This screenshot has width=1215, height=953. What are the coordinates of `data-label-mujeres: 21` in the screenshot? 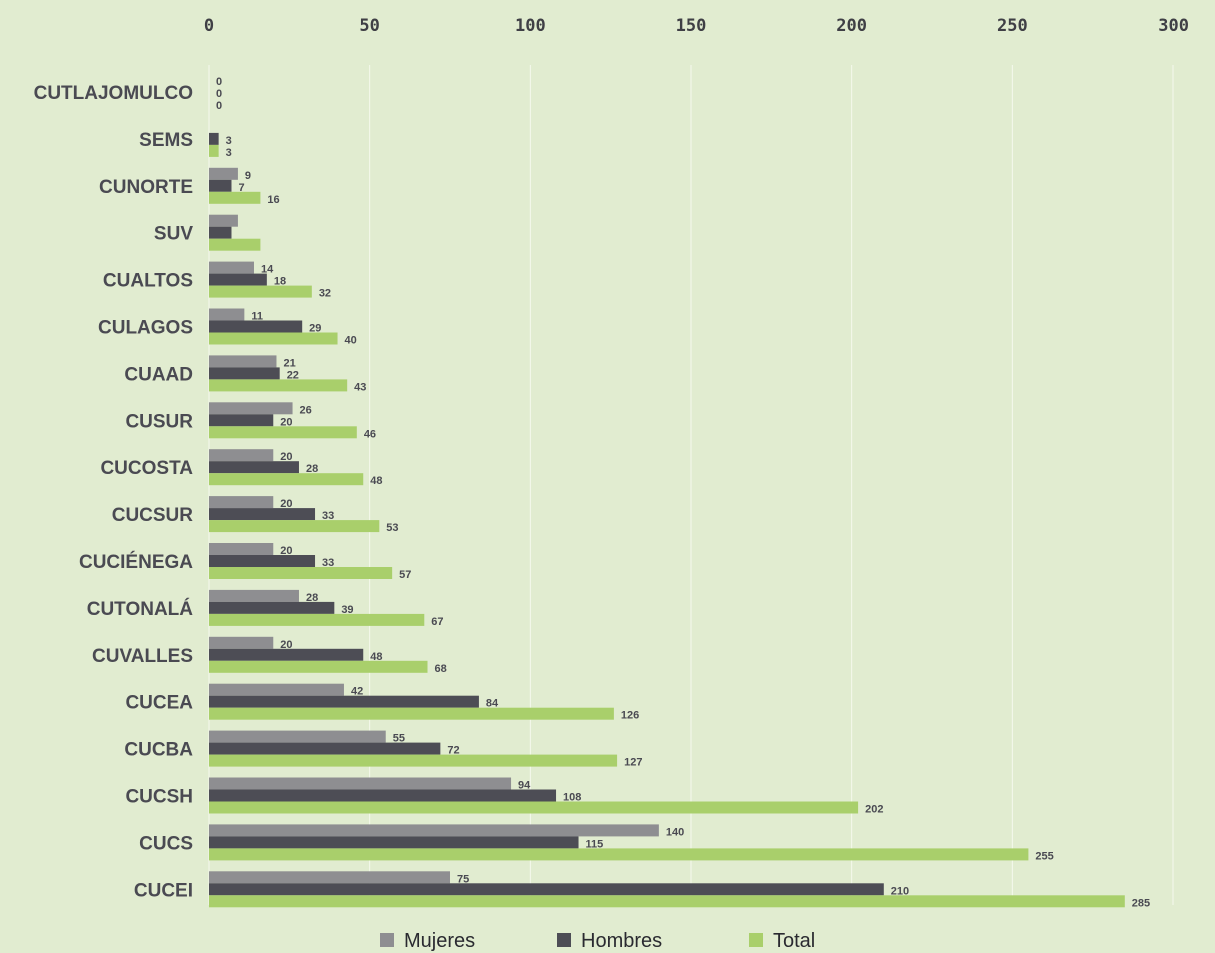 It's located at (289, 363).